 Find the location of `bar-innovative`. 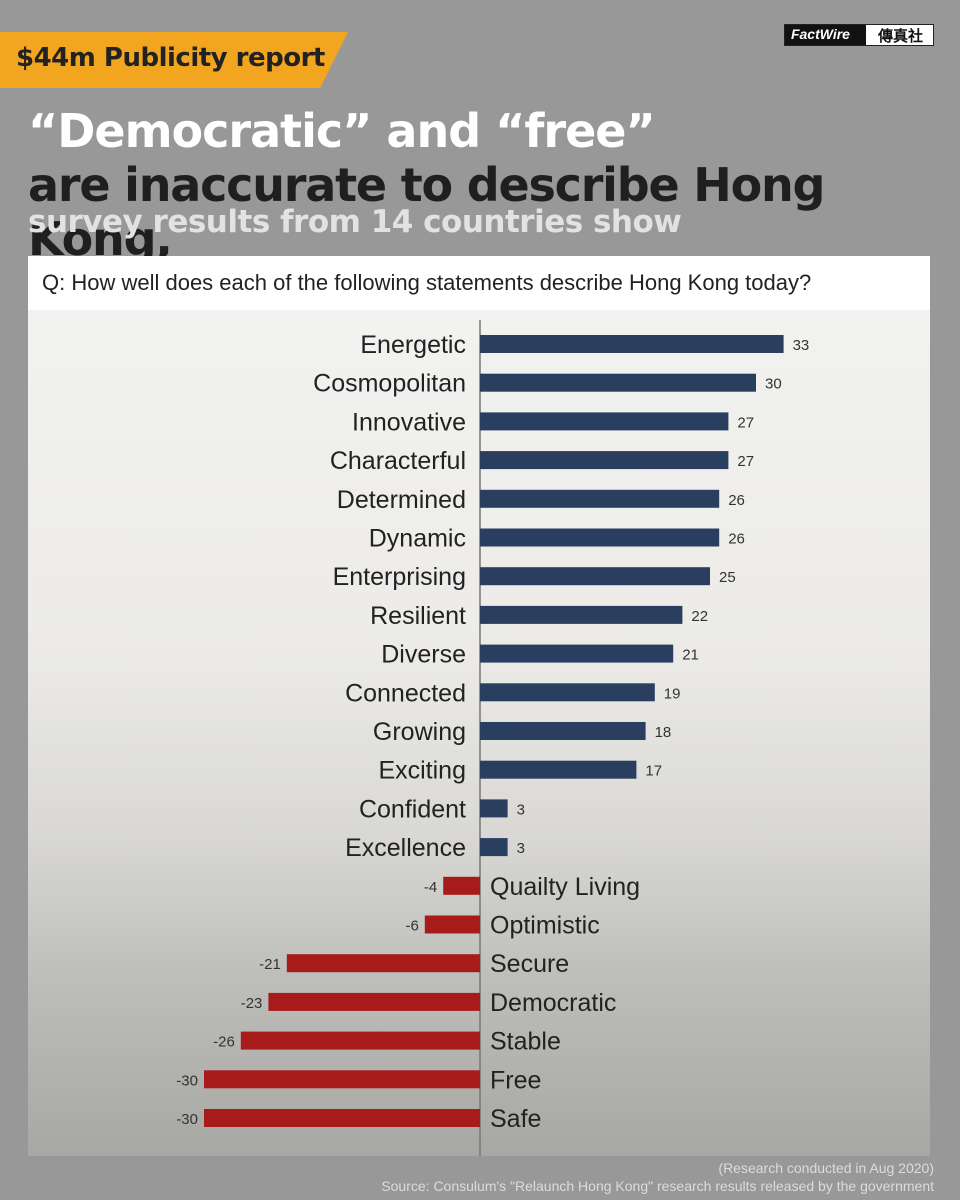

bar-innovative is located at coordinates (604, 421).